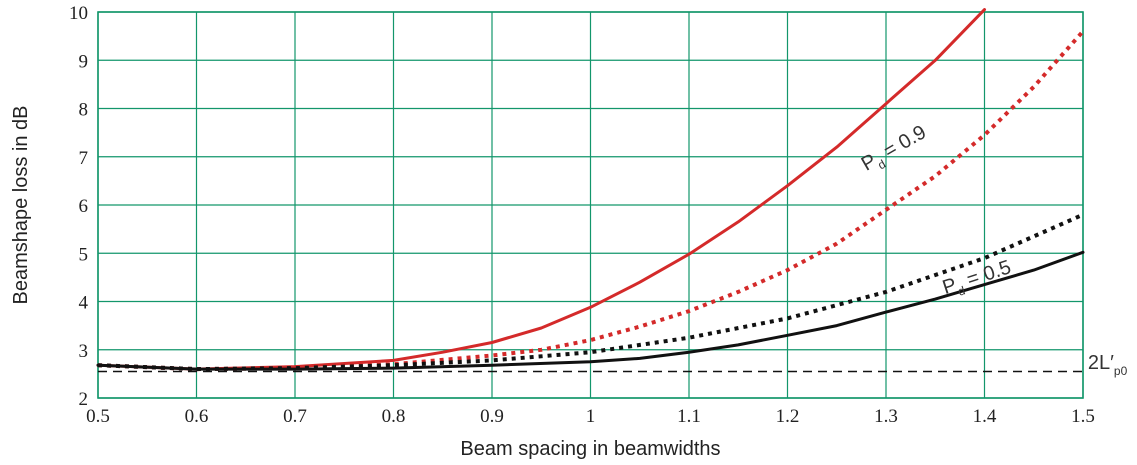 The image size is (1137, 465). Describe the element at coordinates (84, 110) in the screenshot. I see `y-tick-label: 8` at that location.